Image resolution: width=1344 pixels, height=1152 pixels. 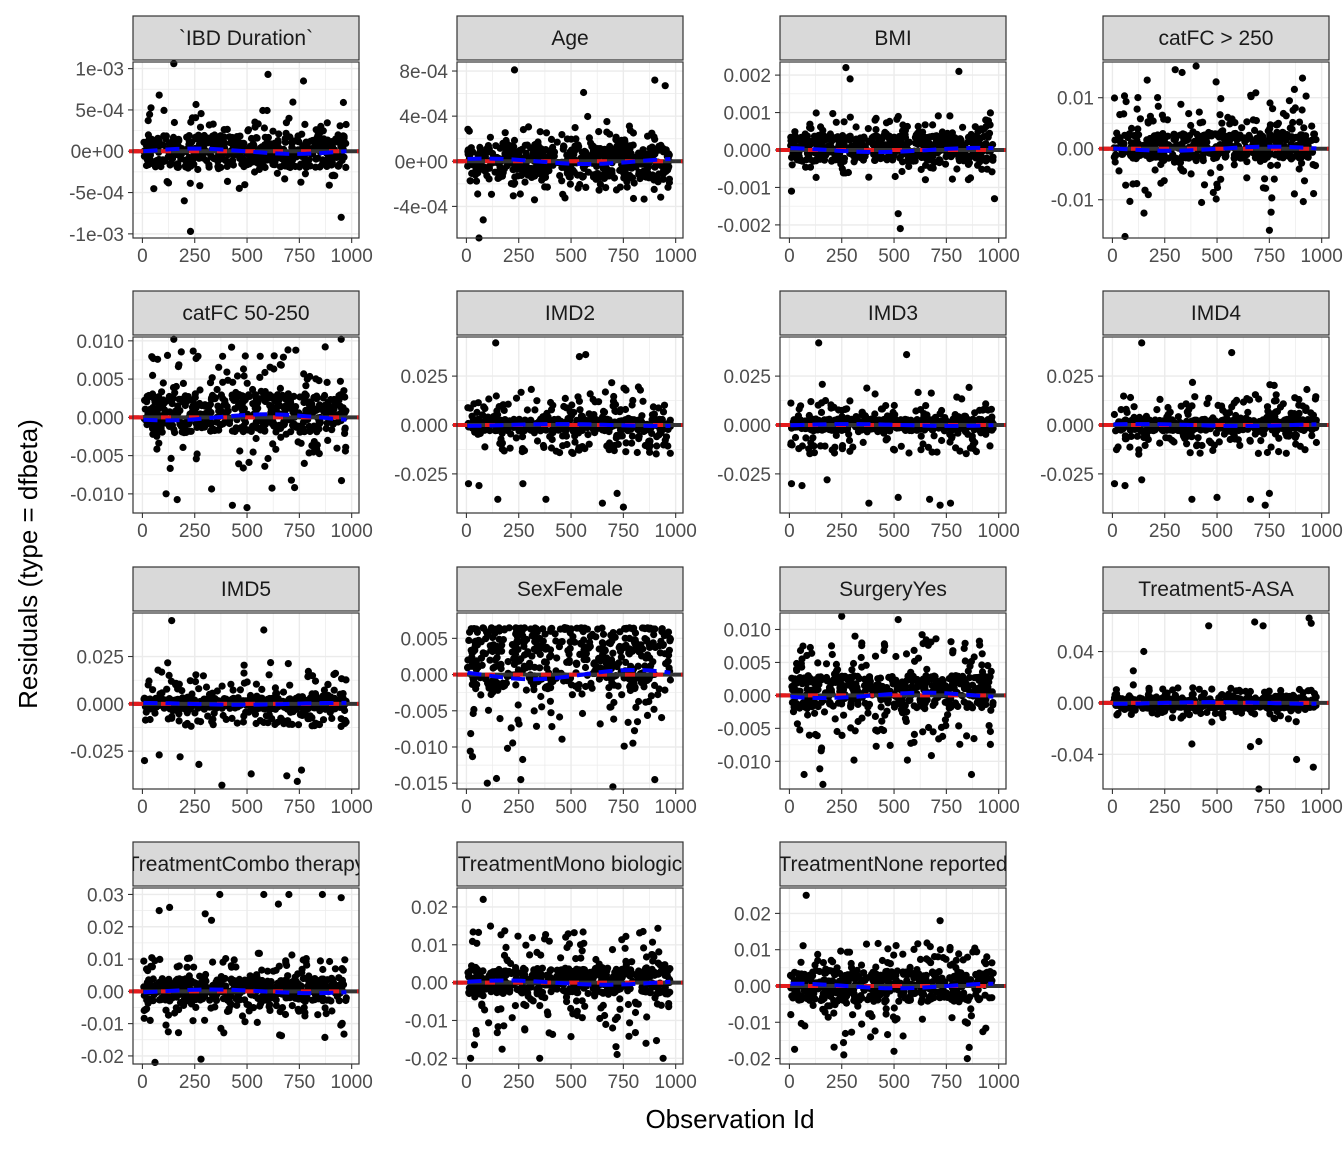 I want to click on y-tick-label: 4e-04, so click(x=423, y=117).